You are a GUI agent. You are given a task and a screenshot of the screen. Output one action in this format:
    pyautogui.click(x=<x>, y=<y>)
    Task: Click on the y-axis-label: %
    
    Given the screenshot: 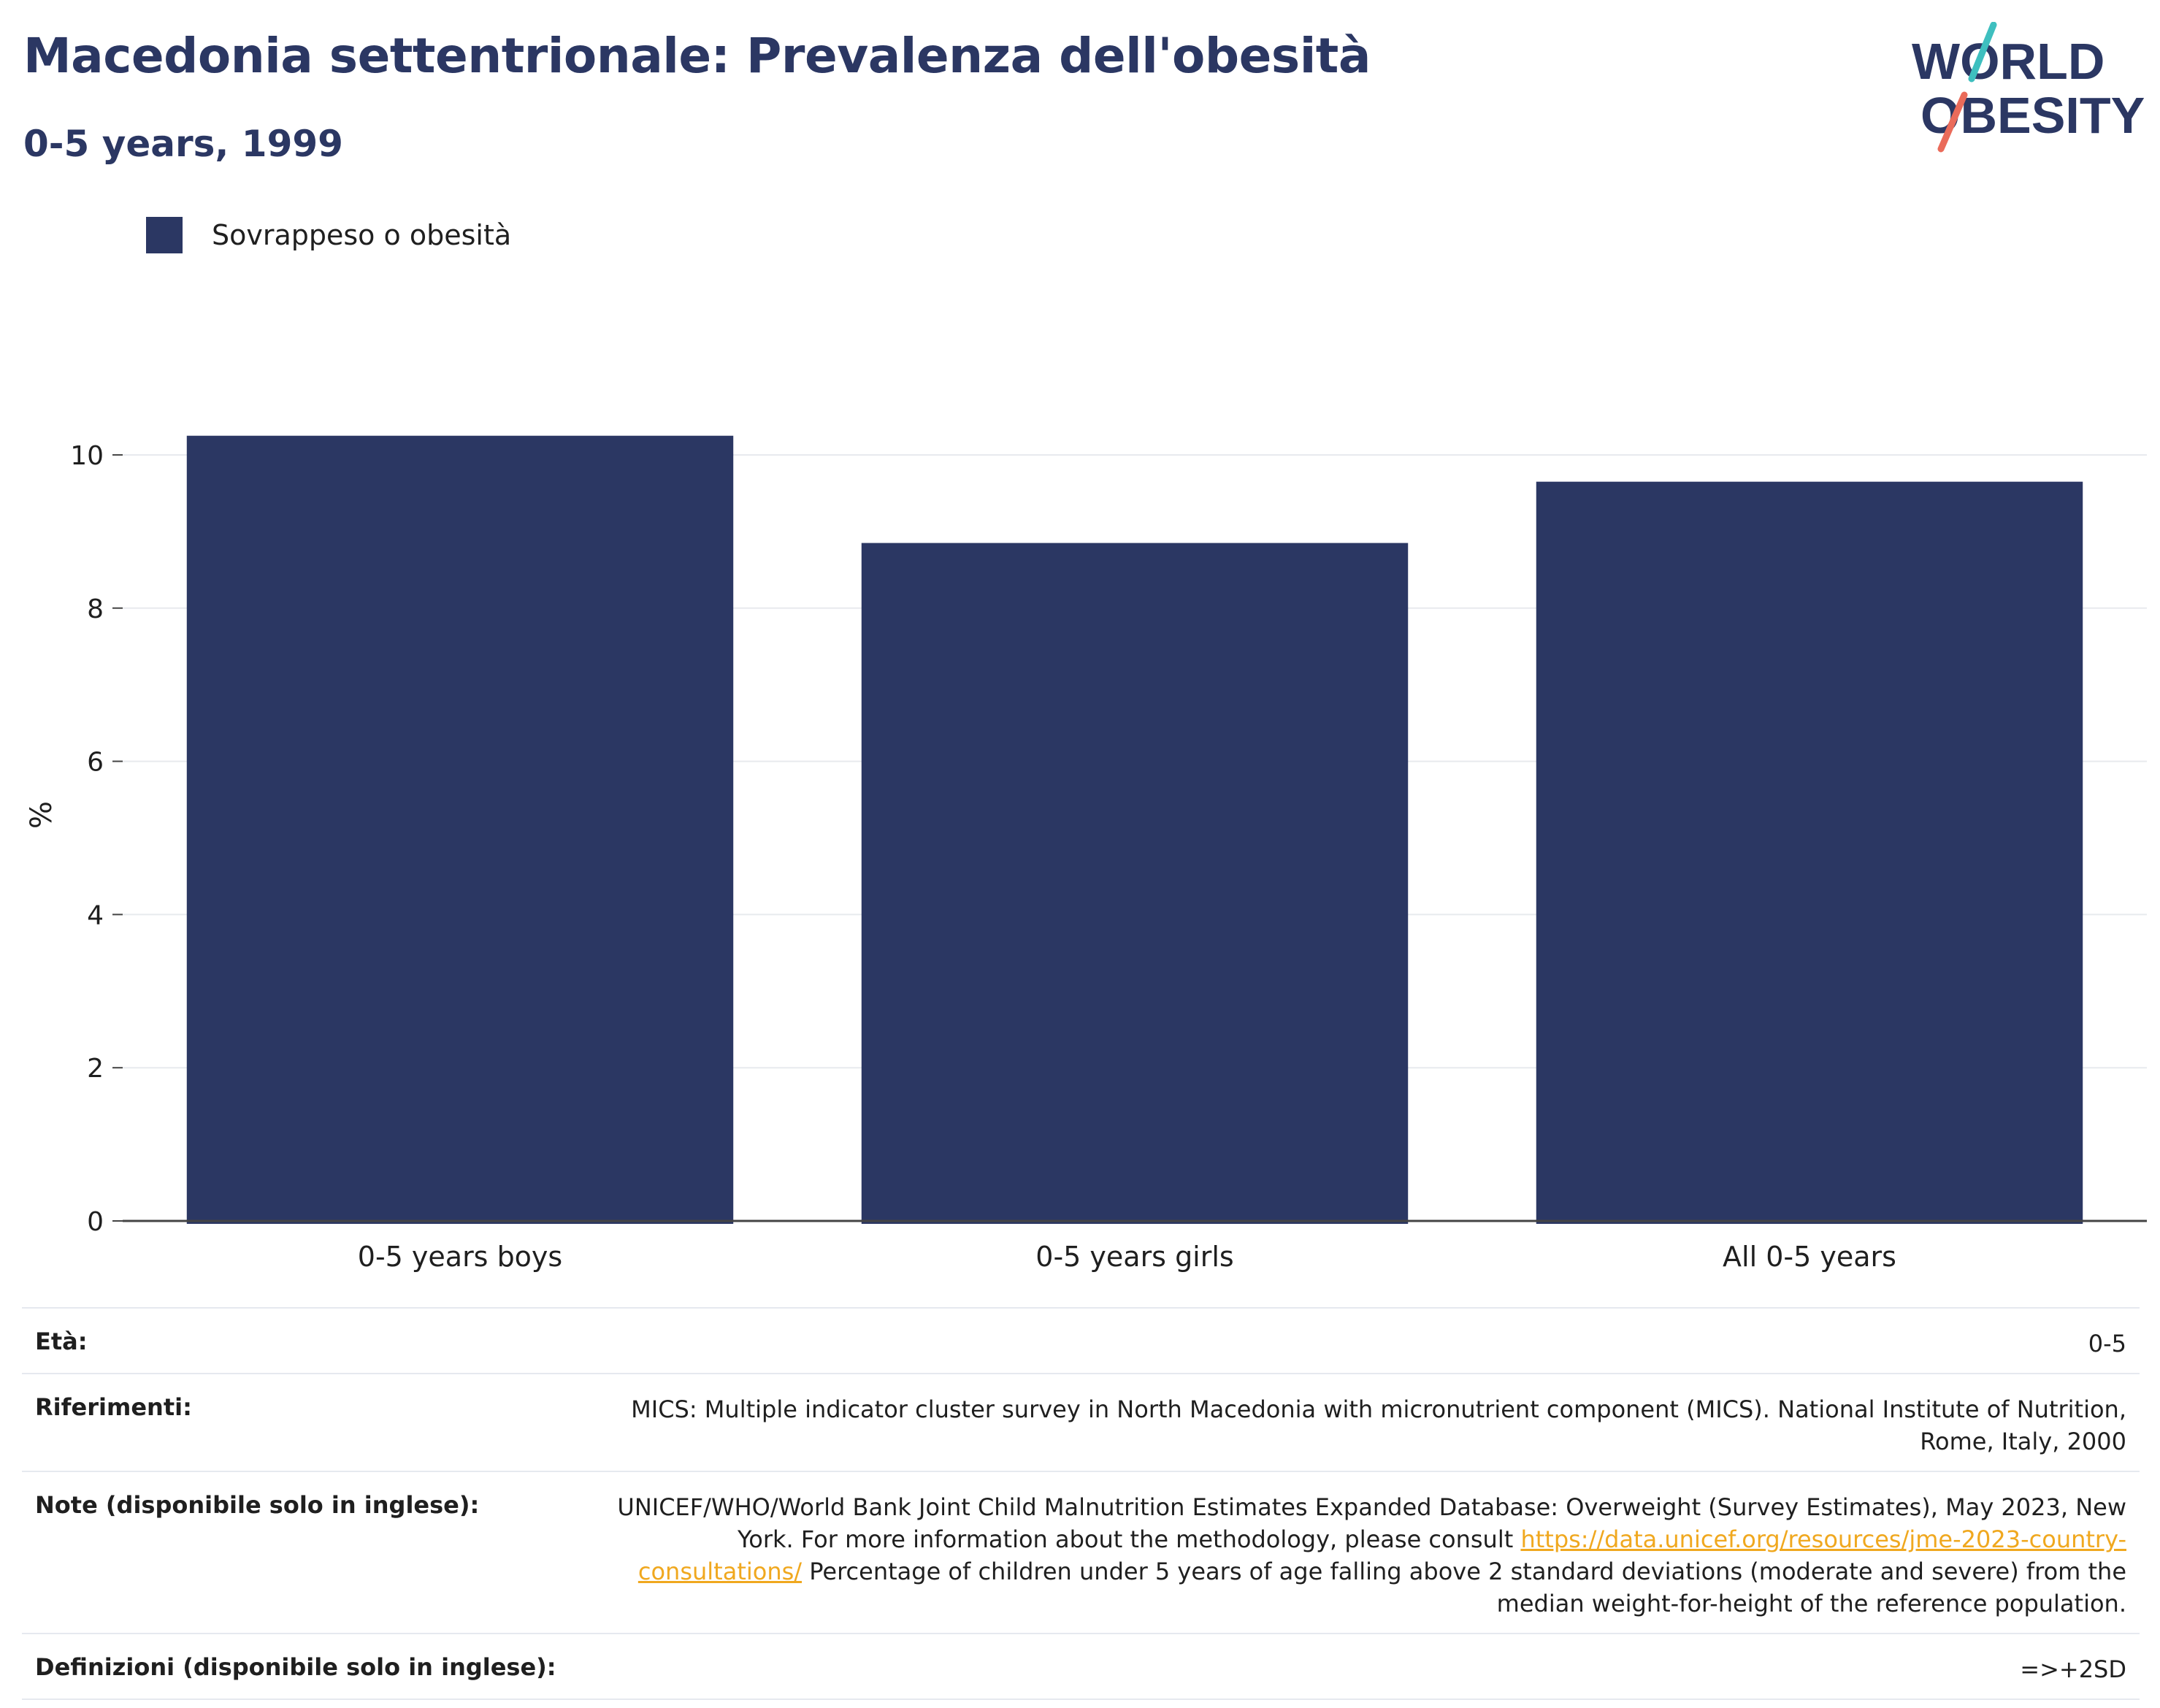 What is the action you would take?
    pyautogui.click(x=41, y=815)
    